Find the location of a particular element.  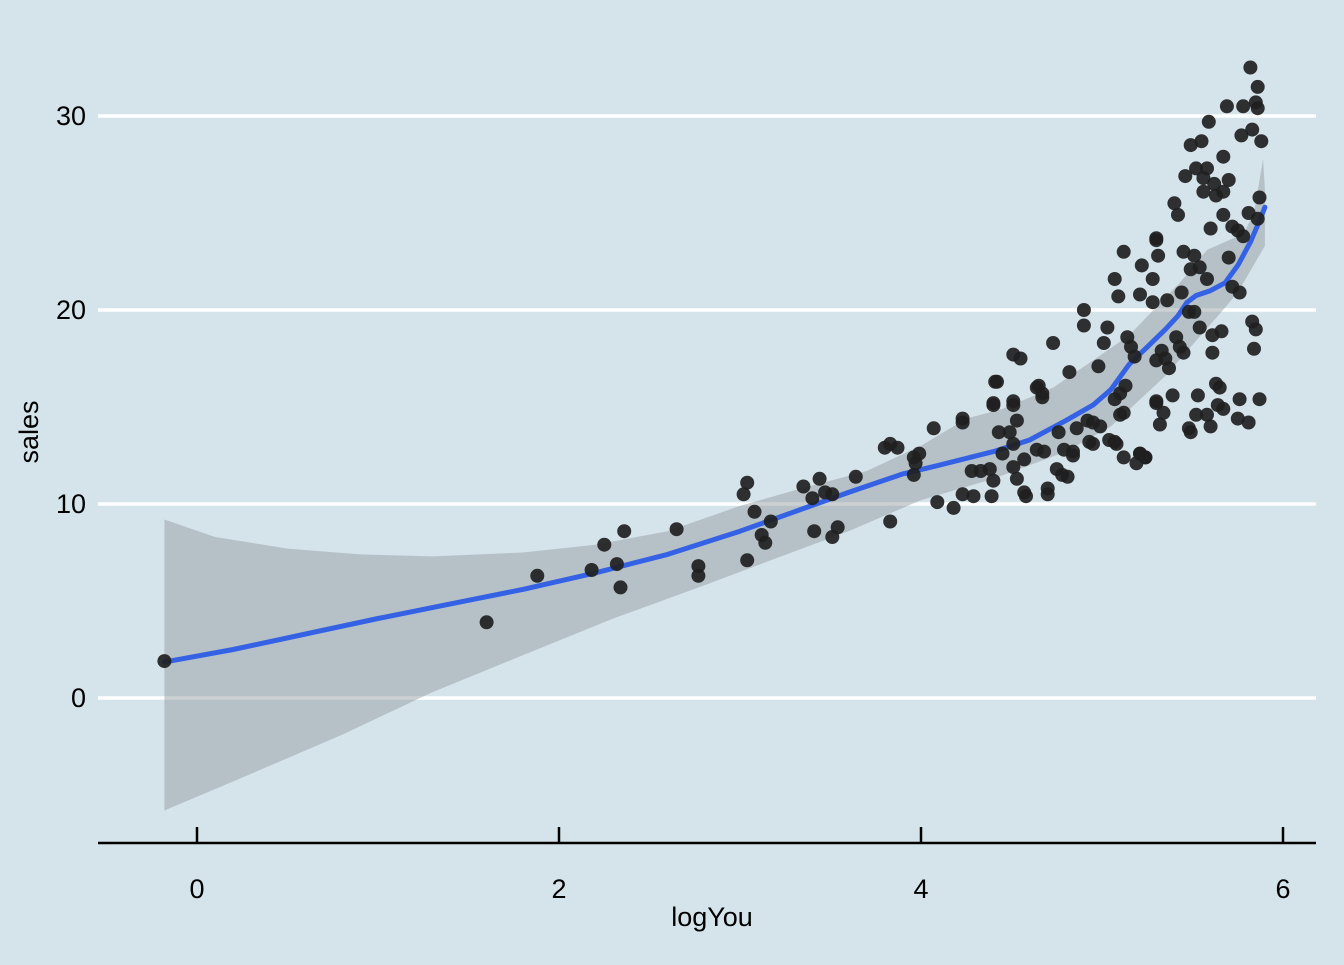

x-tick-label-2: 2 is located at coordinates (558, 889).